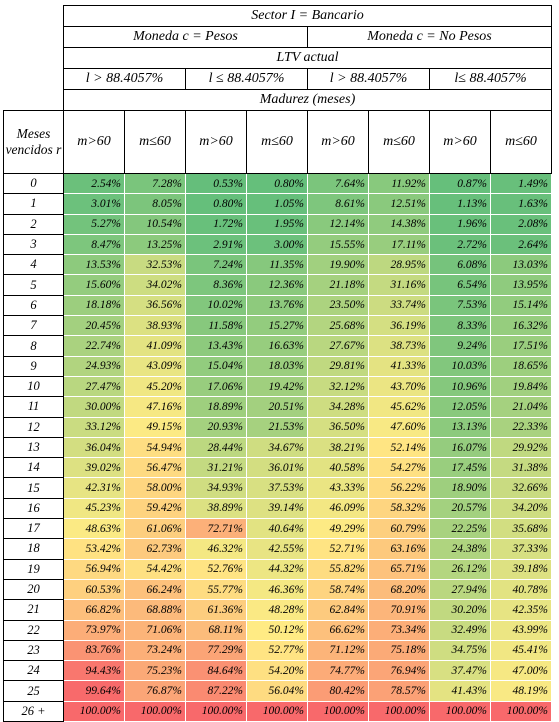 The image size is (559, 722). What do you see at coordinates (216, 305) in the screenshot?
I see `value-cell: 10.02%` at bounding box center [216, 305].